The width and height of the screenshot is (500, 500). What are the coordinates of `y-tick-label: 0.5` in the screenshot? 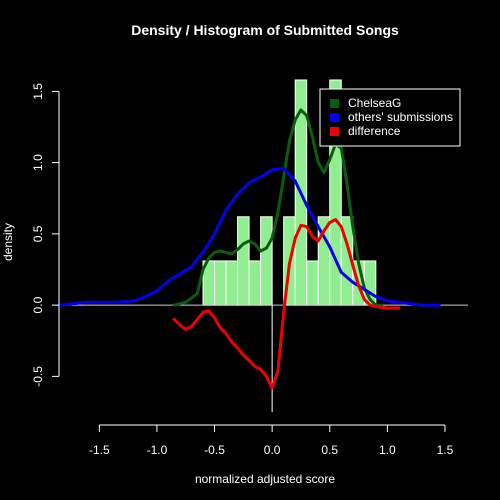 It's located at (38, 233).